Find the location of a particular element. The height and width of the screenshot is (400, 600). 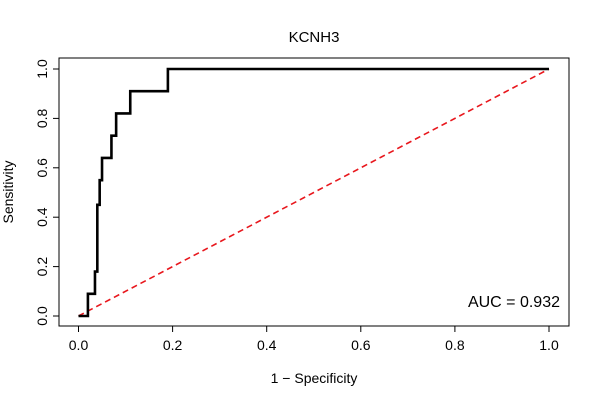

x-tick-label: 0.8 is located at coordinates (455, 345).